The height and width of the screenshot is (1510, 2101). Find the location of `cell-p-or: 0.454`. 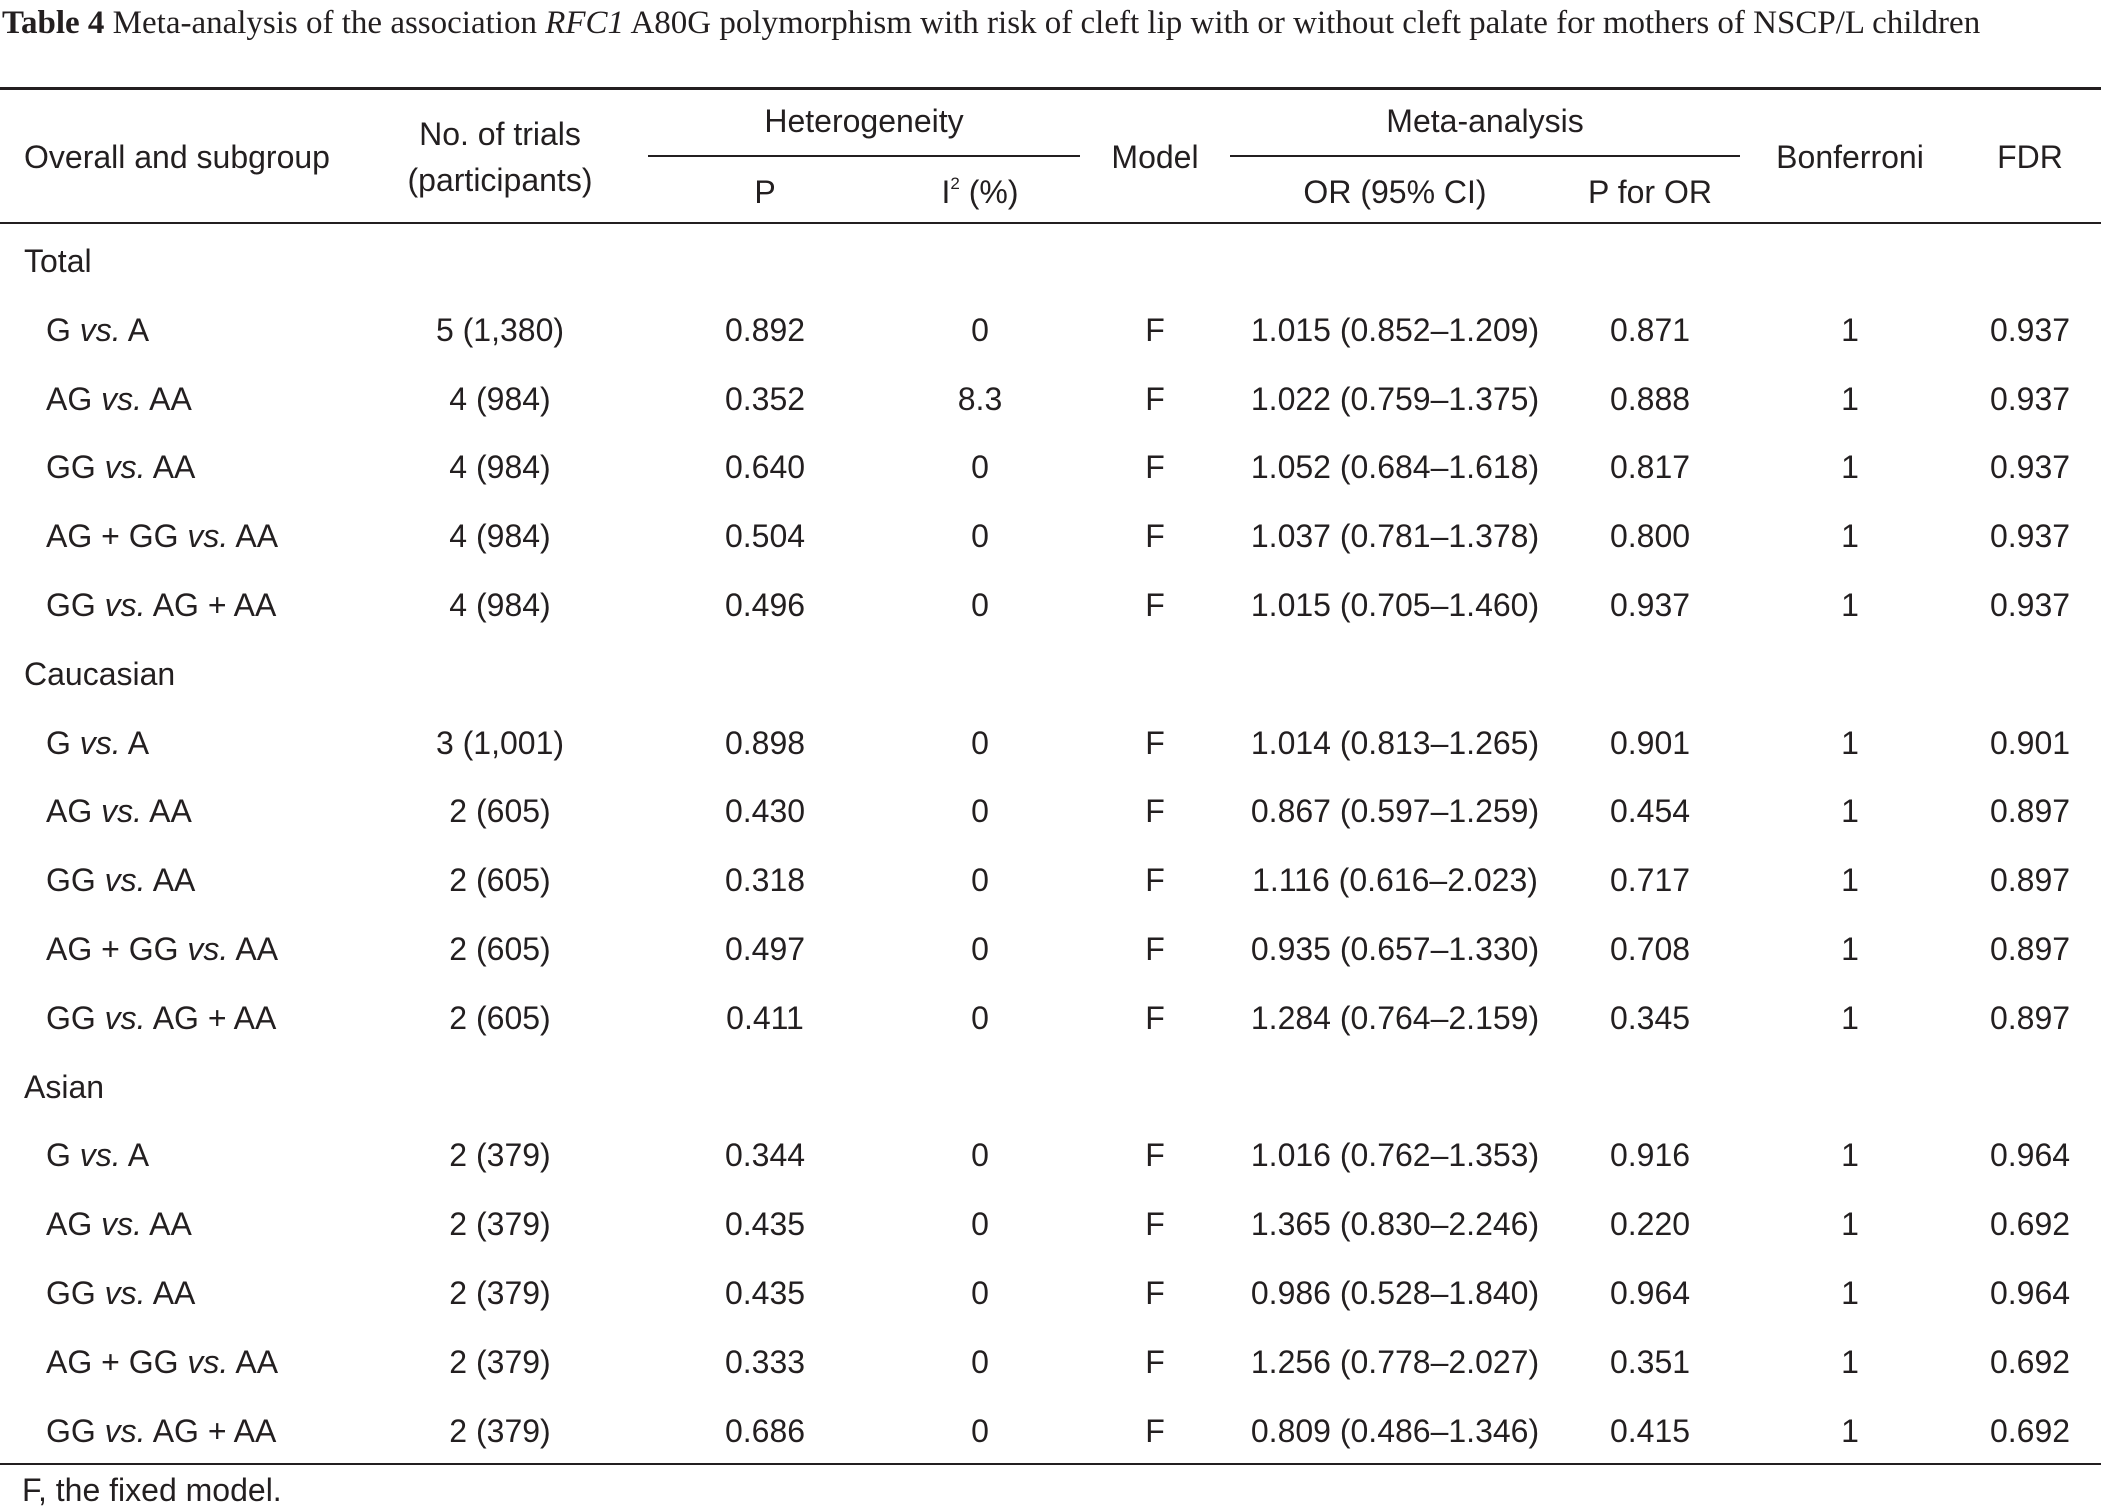

cell-p-or: 0.454 is located at coordinates (1650, 811).